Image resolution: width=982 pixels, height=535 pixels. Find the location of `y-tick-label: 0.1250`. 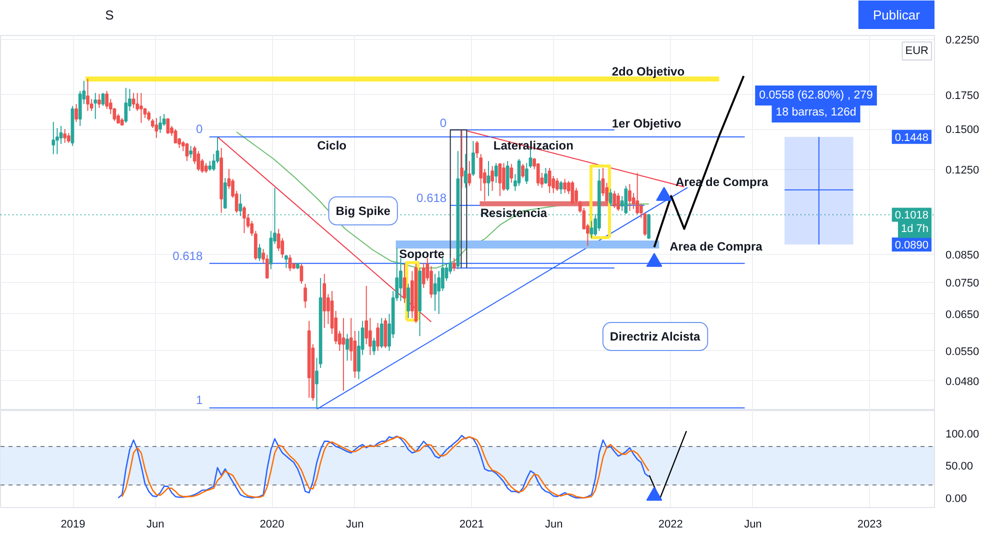

y-tick-label: 0.1250 is located at coordinates (963, 170).